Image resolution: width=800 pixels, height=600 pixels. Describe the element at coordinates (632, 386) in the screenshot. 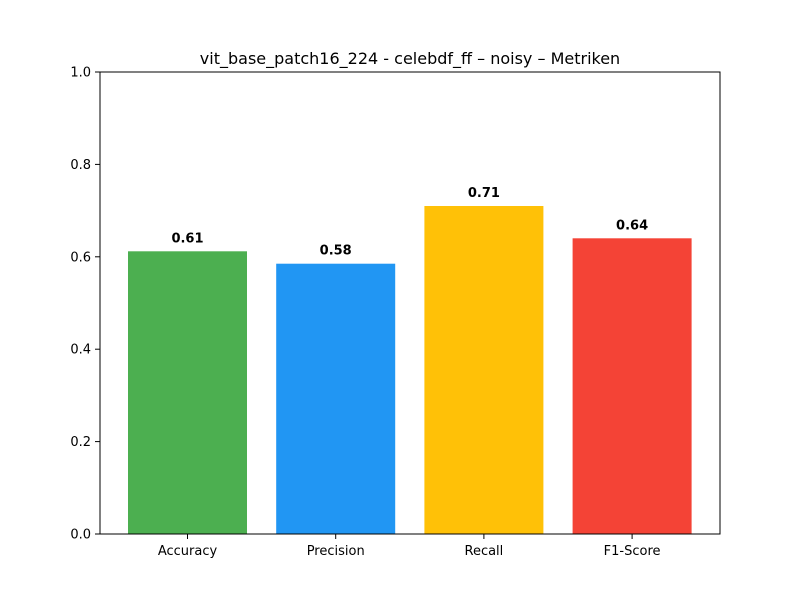

I see `bar-f1-score` at that location.